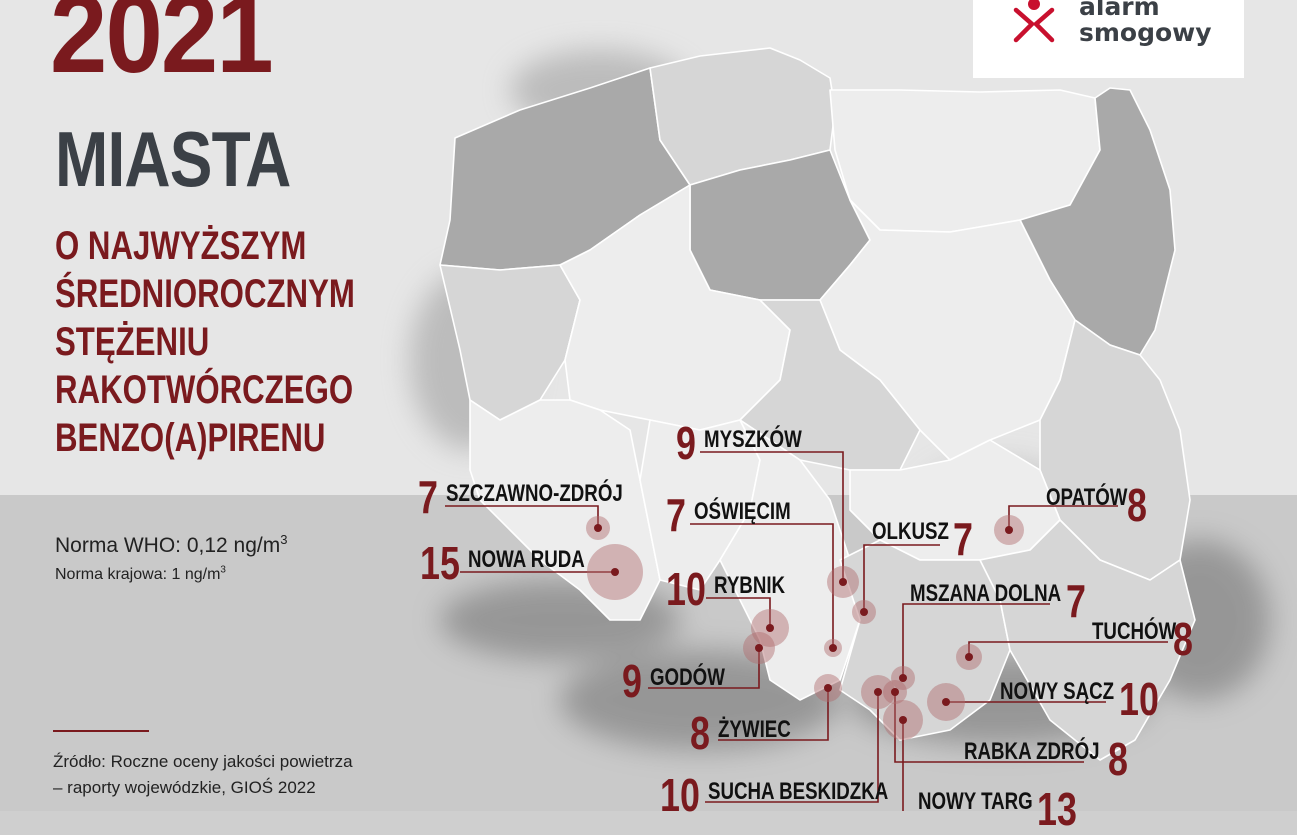 The image size is (1297, 835). I want to click on godow-marker, so click(759, 648).